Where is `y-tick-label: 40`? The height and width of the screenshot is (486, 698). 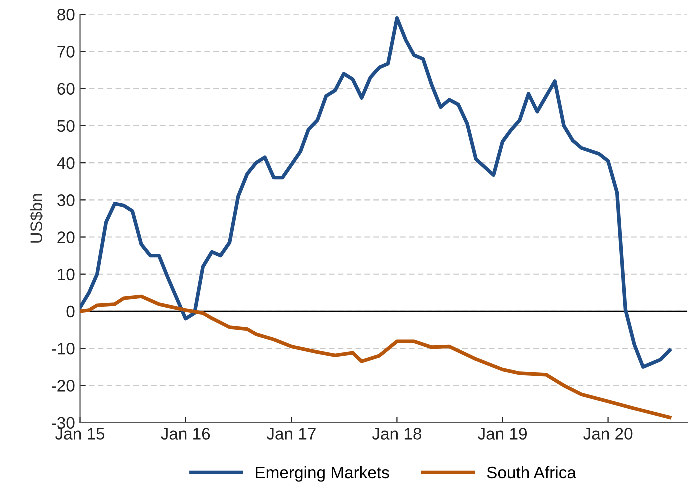 y-tick-label: 40 is located at coordinates (66, 163).